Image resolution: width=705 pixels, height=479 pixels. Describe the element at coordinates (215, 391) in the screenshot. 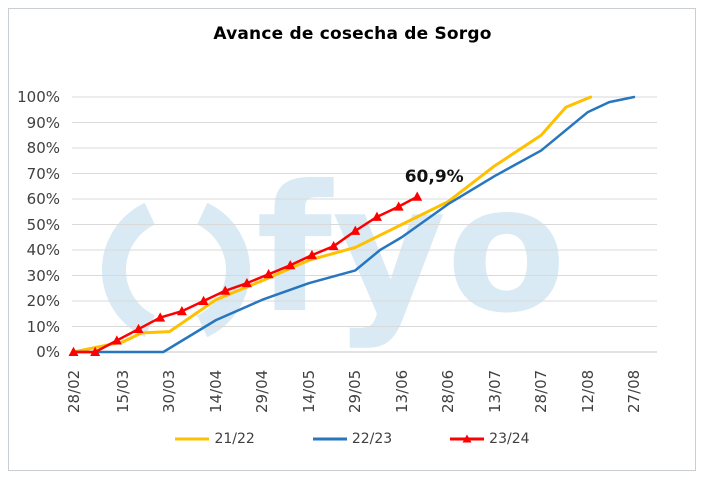

I see `x-tick-label: 14/04` at that location.